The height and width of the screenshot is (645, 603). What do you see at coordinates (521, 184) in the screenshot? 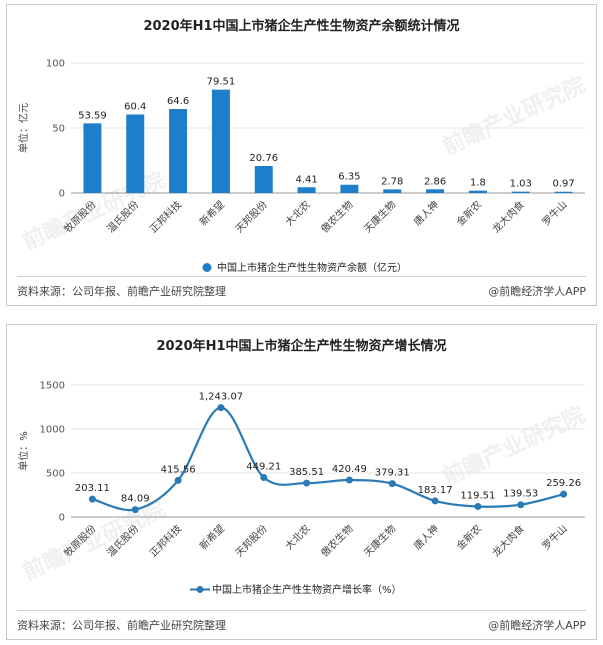
I see `data-label: 1.03` at bounding box center [521, 184].